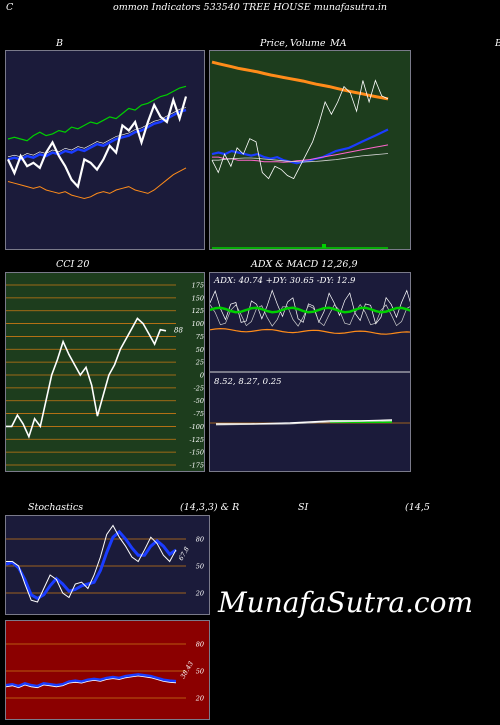  I want to click on cci-tick-label: -100, so click(196, 427).